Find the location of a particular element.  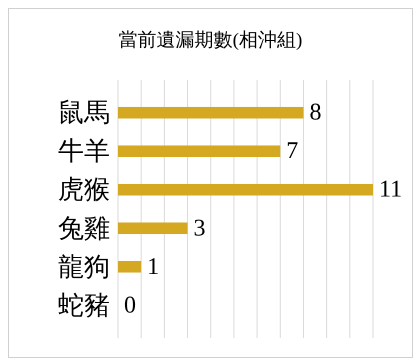

y-tick-label: 鼠馬 is located at coordinates (84, 113).